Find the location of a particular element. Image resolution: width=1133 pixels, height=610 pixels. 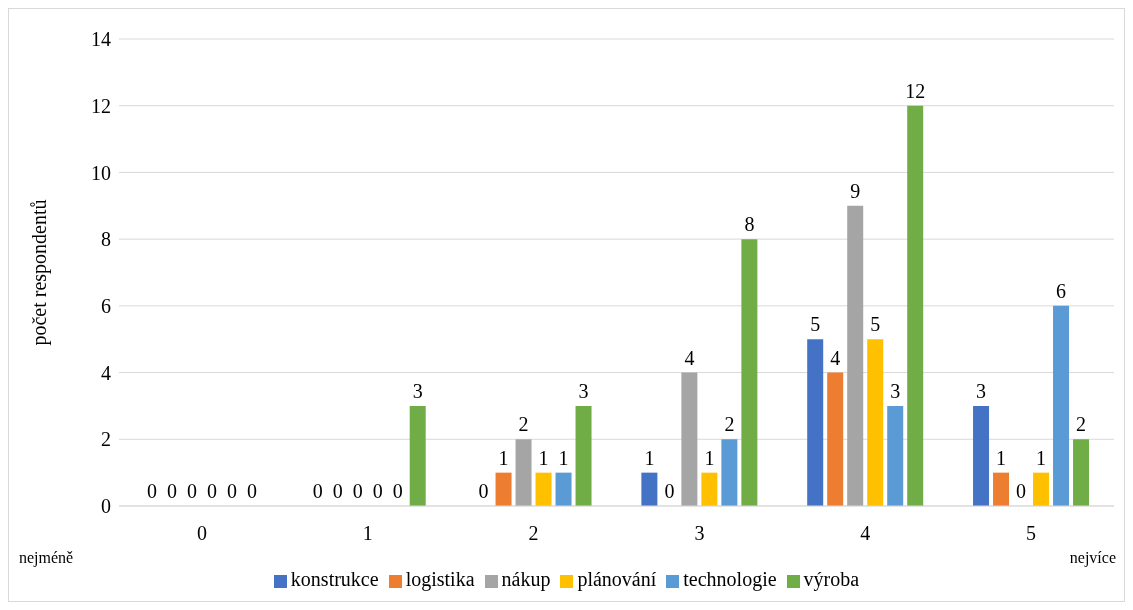

data-label: 6 is located at coordinates (1061, 290).